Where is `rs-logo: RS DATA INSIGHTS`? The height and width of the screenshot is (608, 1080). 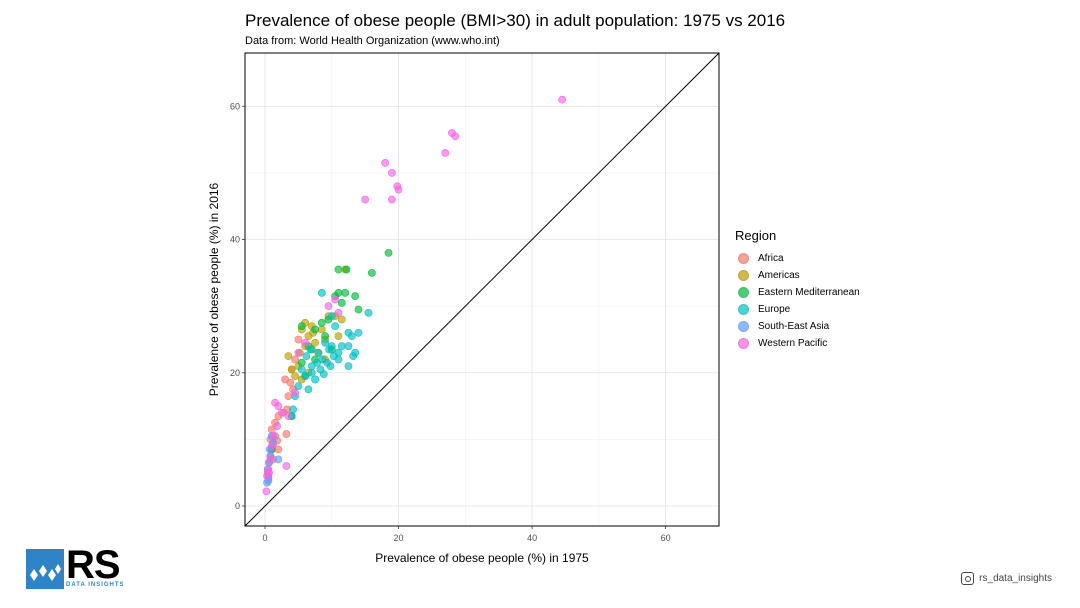
rs-logo: RS DATA INSIGHTS is located at coordinates (76, 567).